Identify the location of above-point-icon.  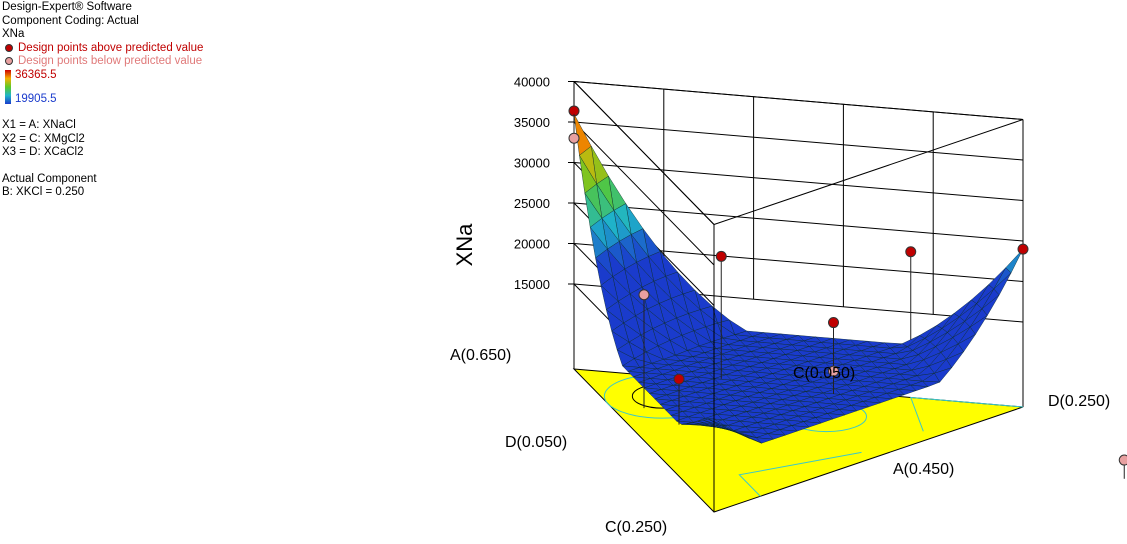
(9, 47).